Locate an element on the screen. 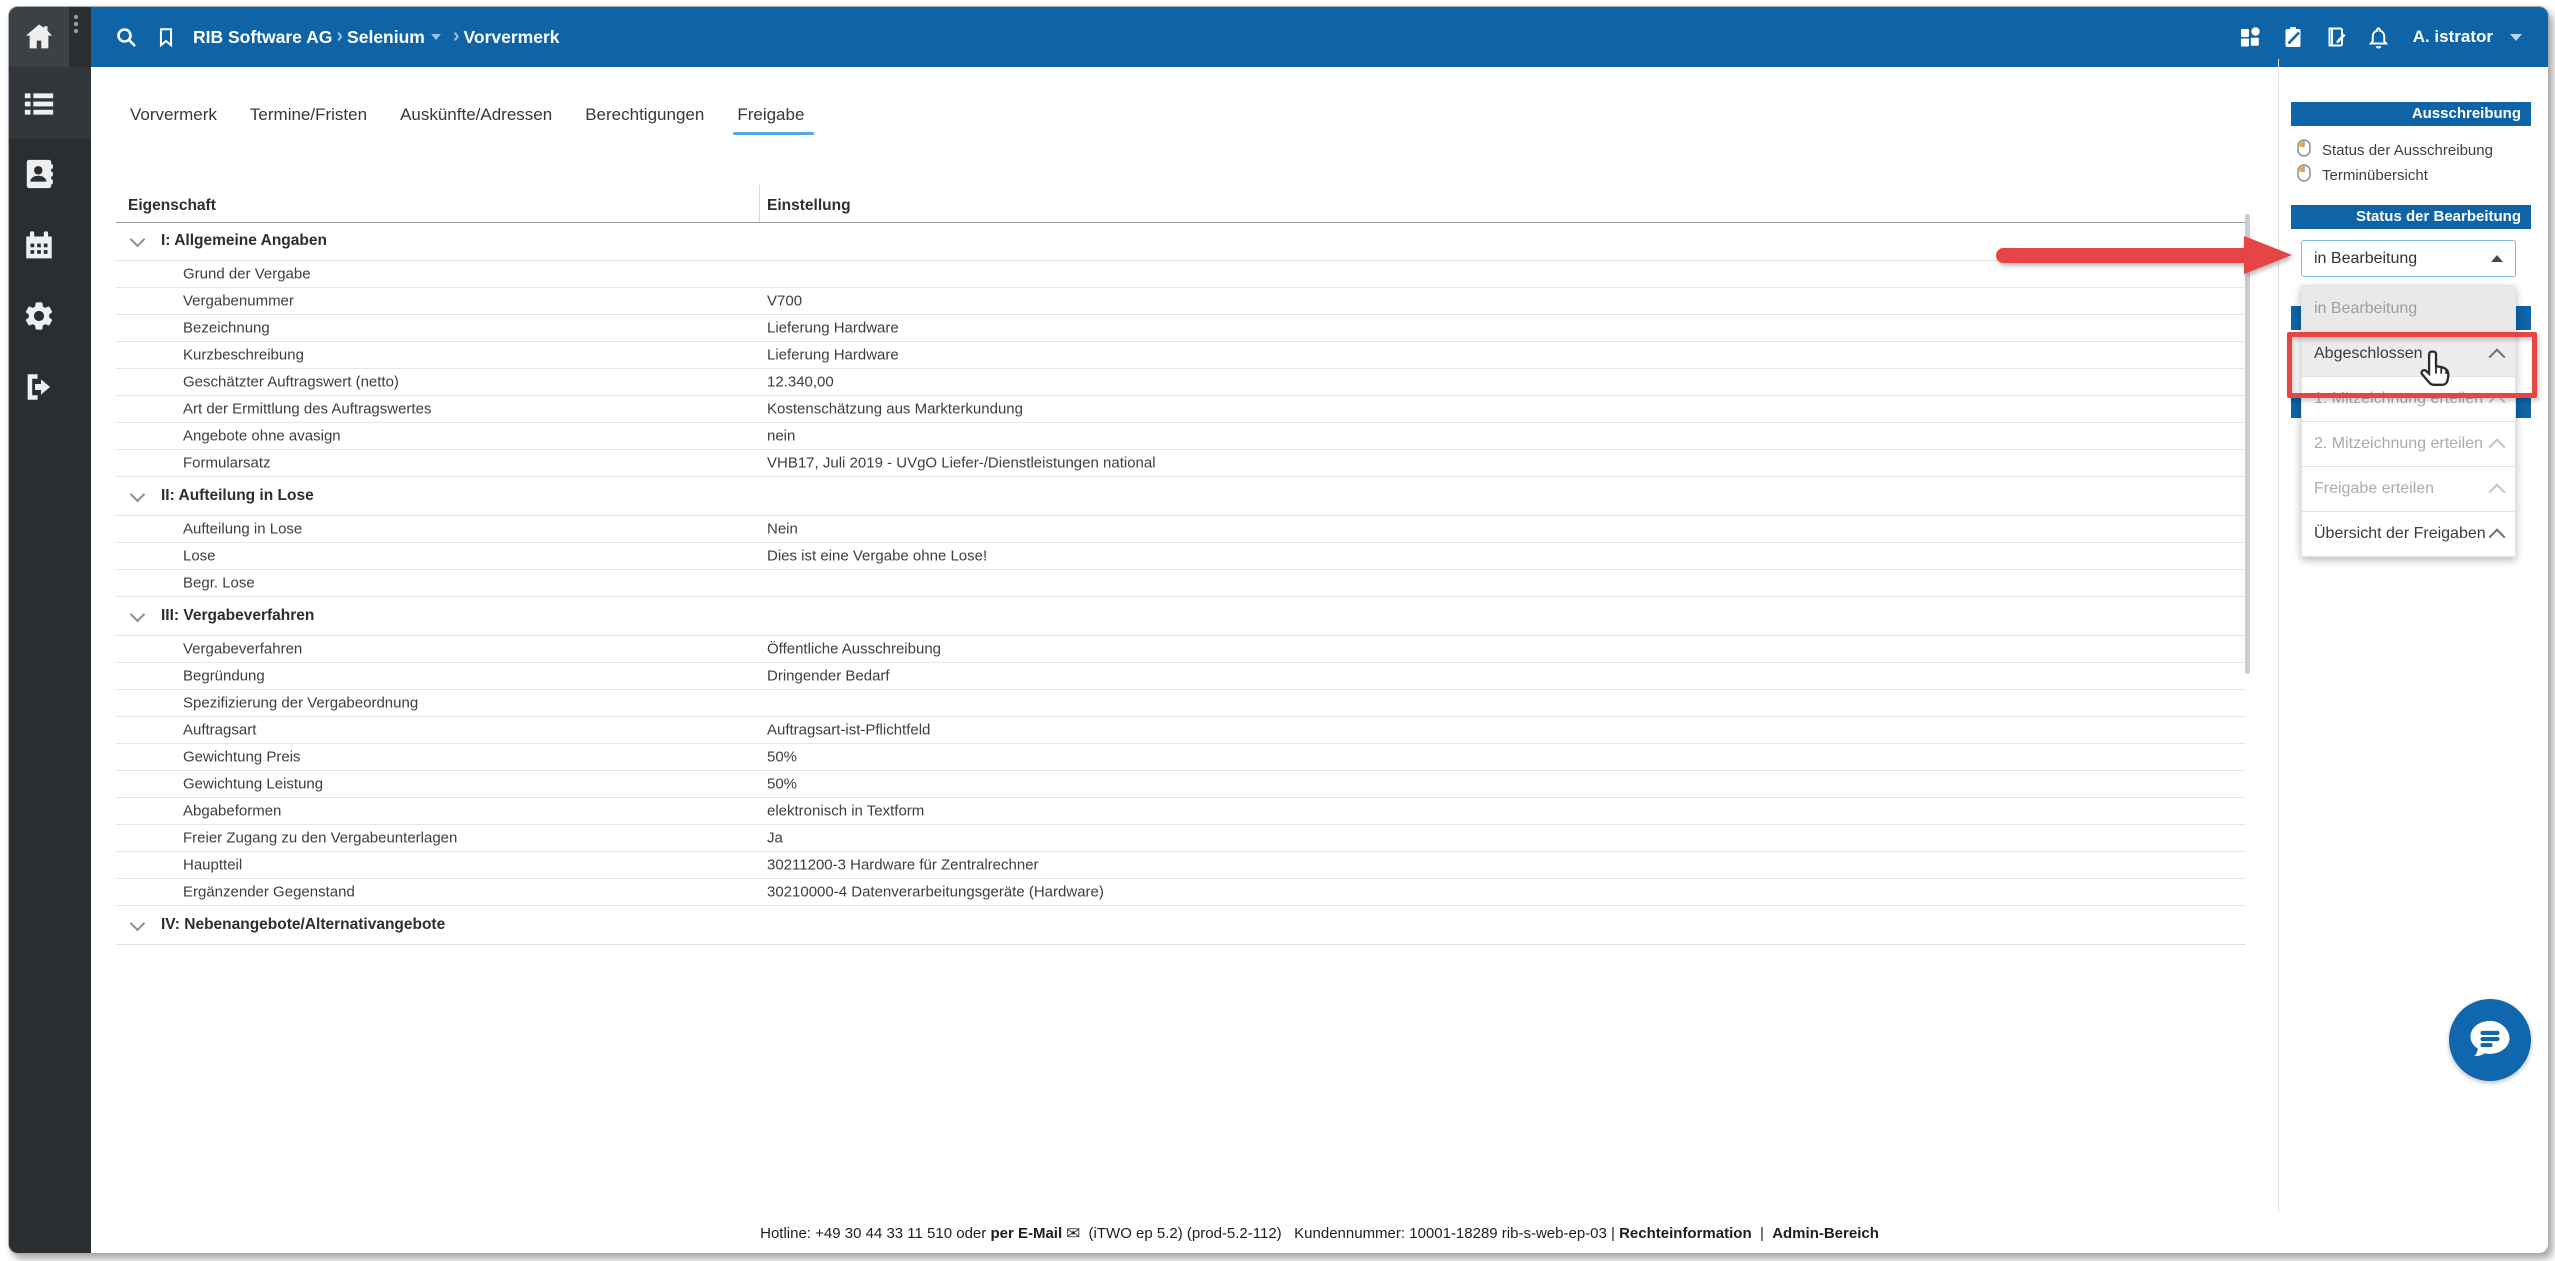  row-label: Geschätzter Auftragswert (netto) is located at coordinates (291, 382).